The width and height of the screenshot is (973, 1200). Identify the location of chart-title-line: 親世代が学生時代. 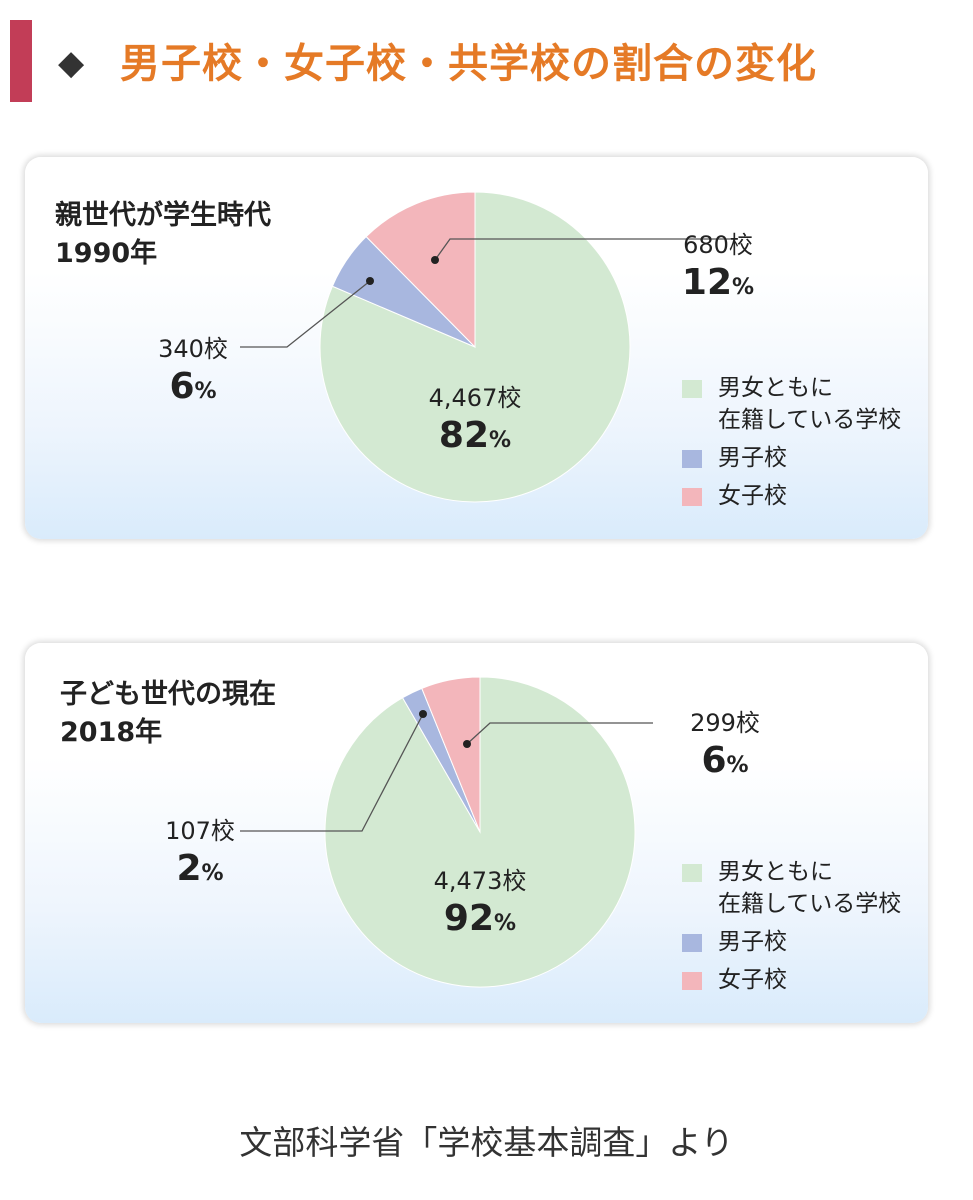
(163, 215).